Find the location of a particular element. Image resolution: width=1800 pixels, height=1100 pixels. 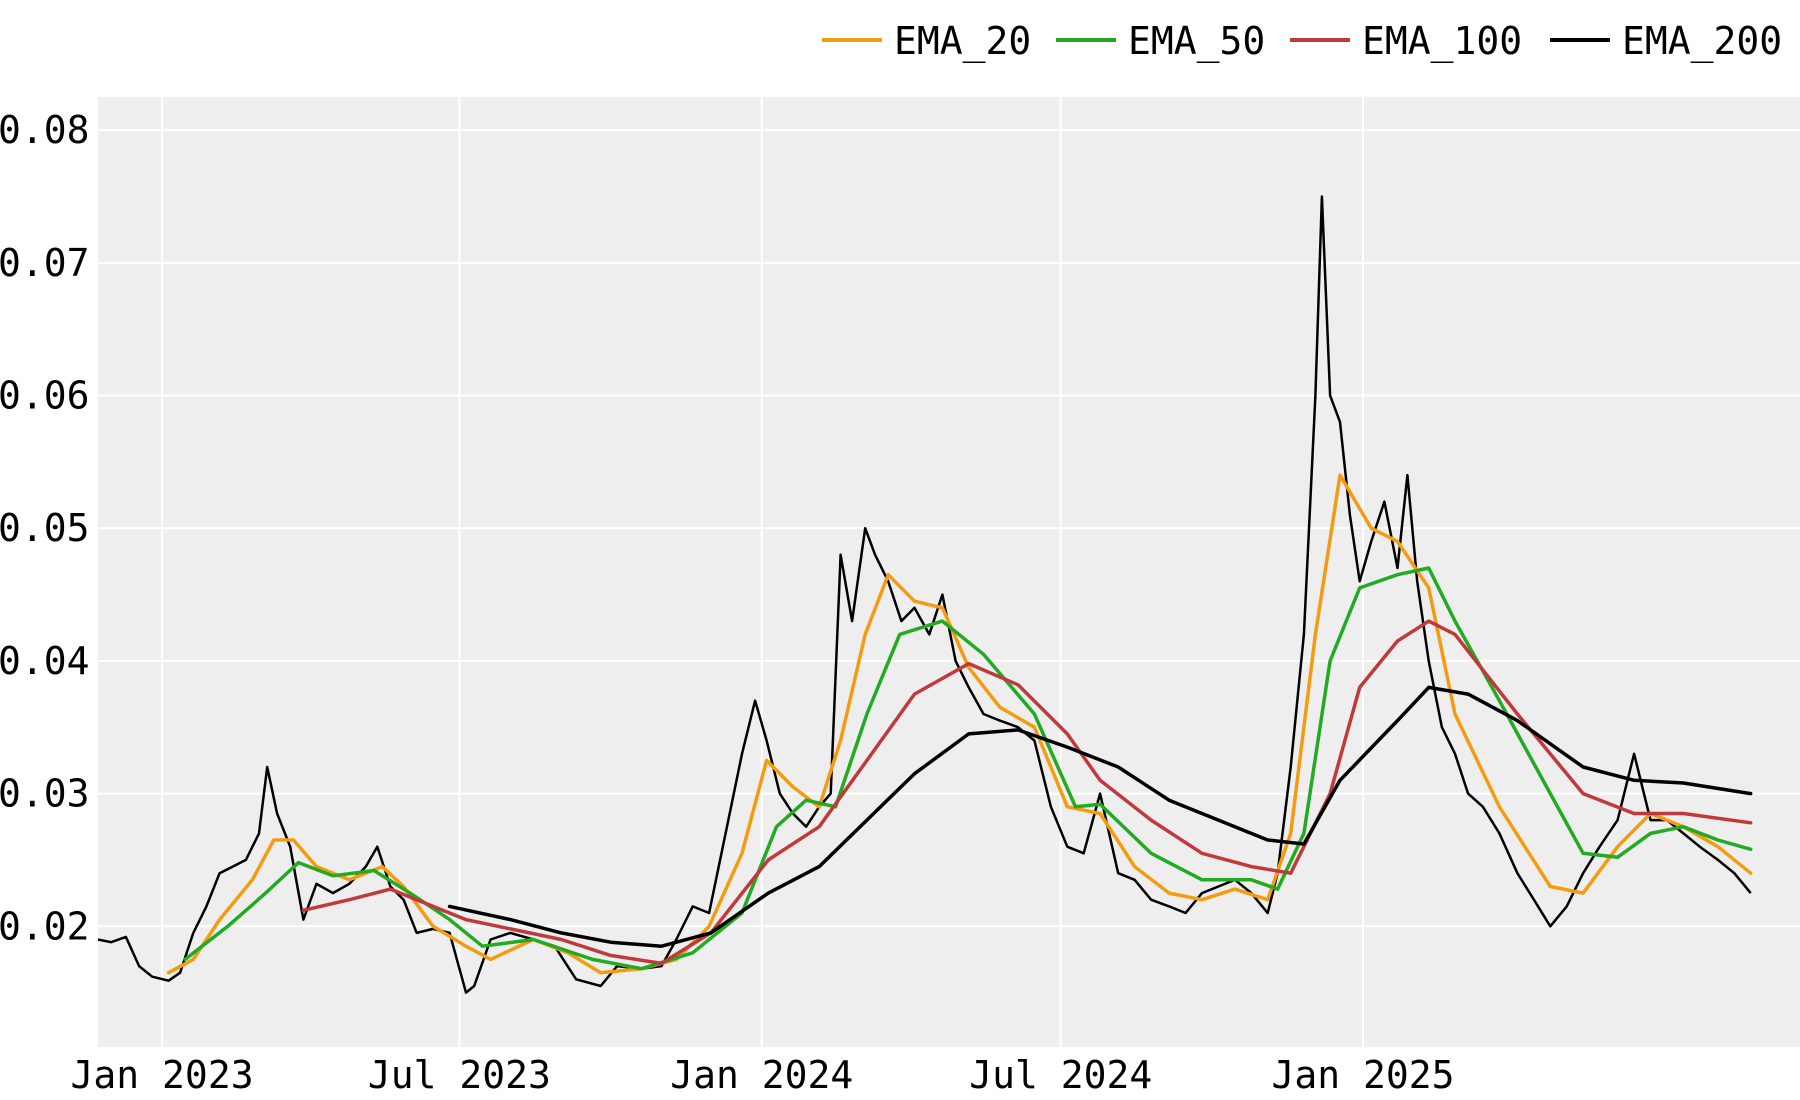

x-tick-label: Jul 2024 is located at coordinates (1060, 1075).